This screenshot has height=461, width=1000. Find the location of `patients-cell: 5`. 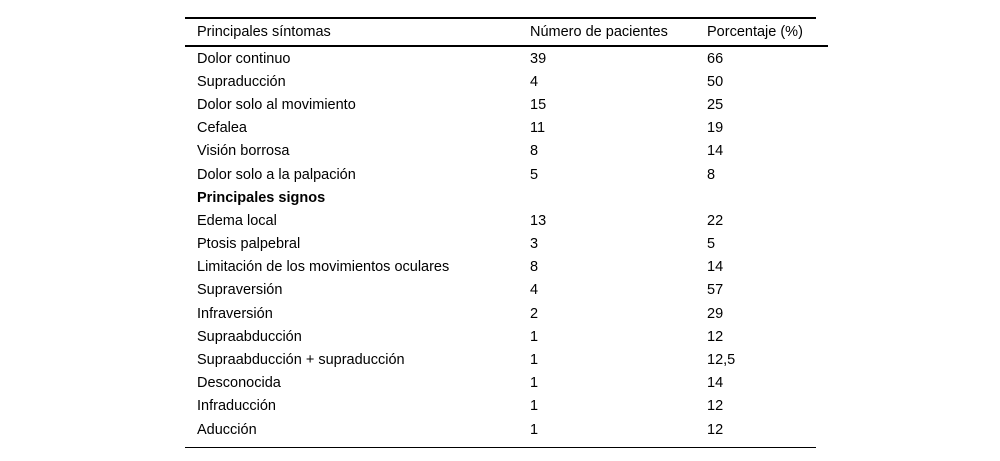

patients-cell: 5 is located at coordinates (534, 174).